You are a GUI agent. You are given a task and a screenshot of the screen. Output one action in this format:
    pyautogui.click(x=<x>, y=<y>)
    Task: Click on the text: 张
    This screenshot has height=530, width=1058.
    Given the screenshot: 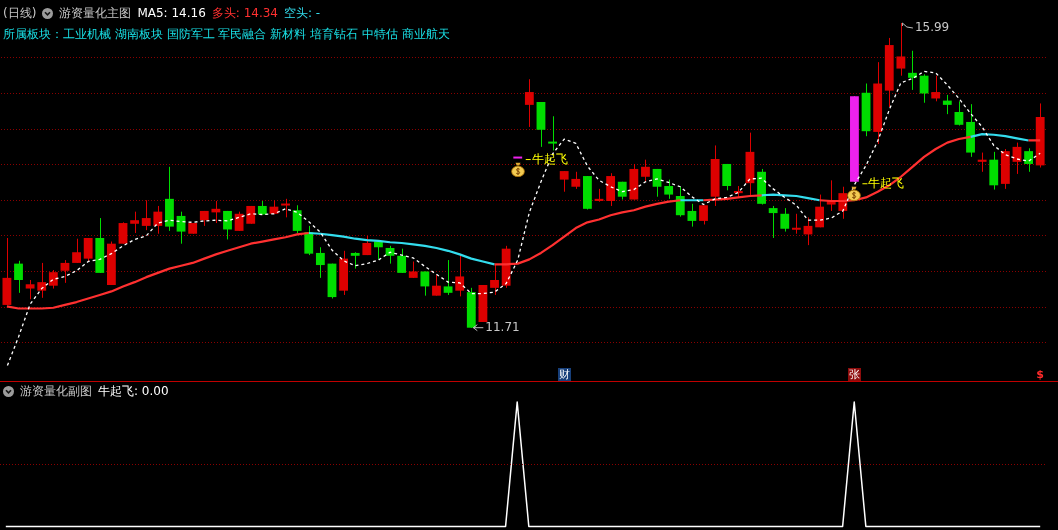 What is the action you would take?
    pyautogui.click(x=854, y=374)
    